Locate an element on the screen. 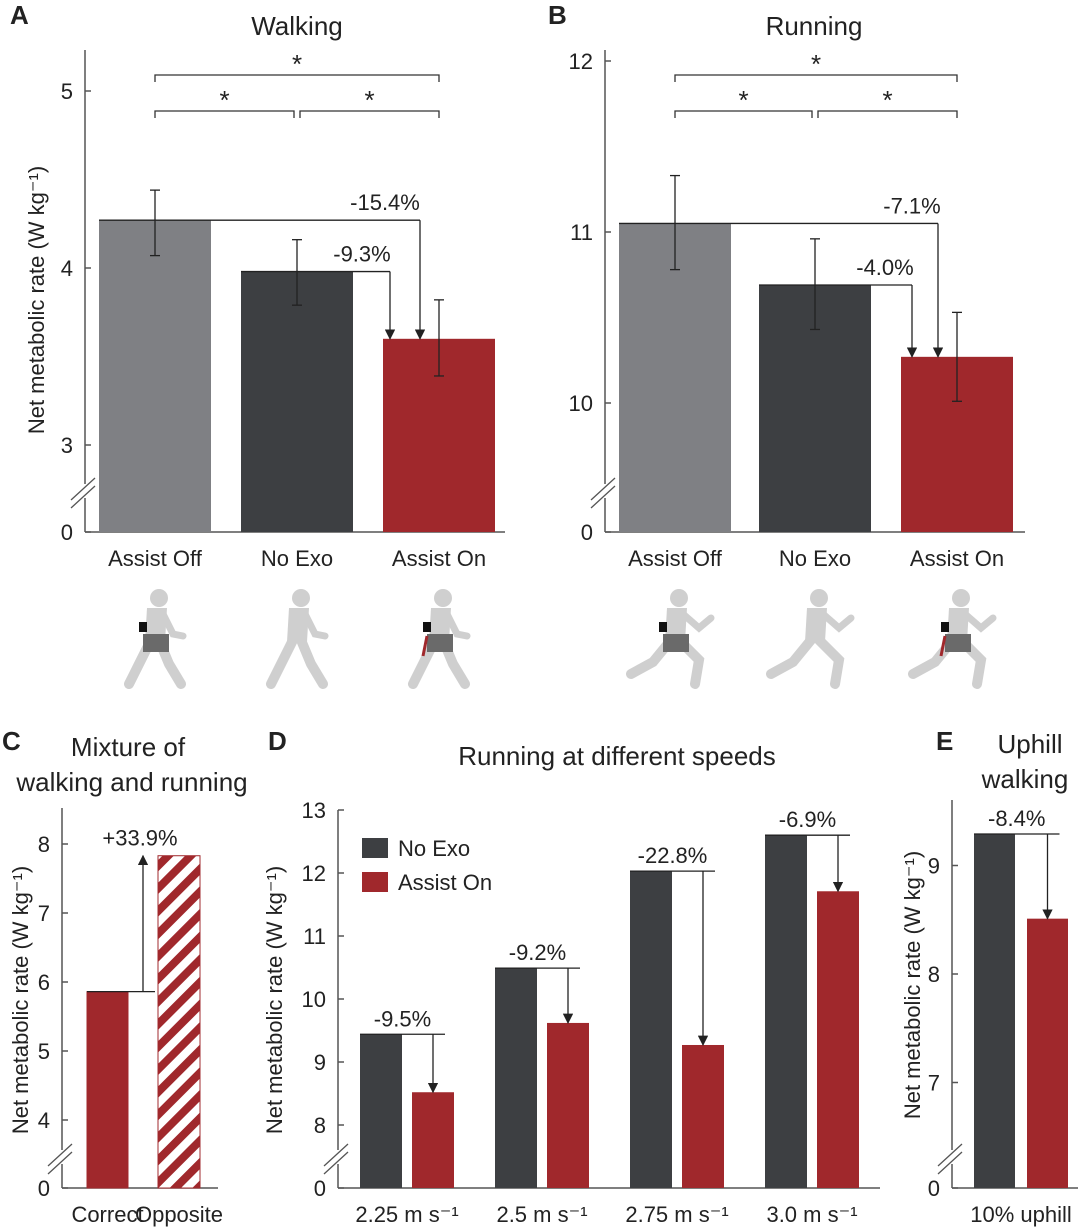  y-tick-label: 13 is located at coordinates (314, 810).